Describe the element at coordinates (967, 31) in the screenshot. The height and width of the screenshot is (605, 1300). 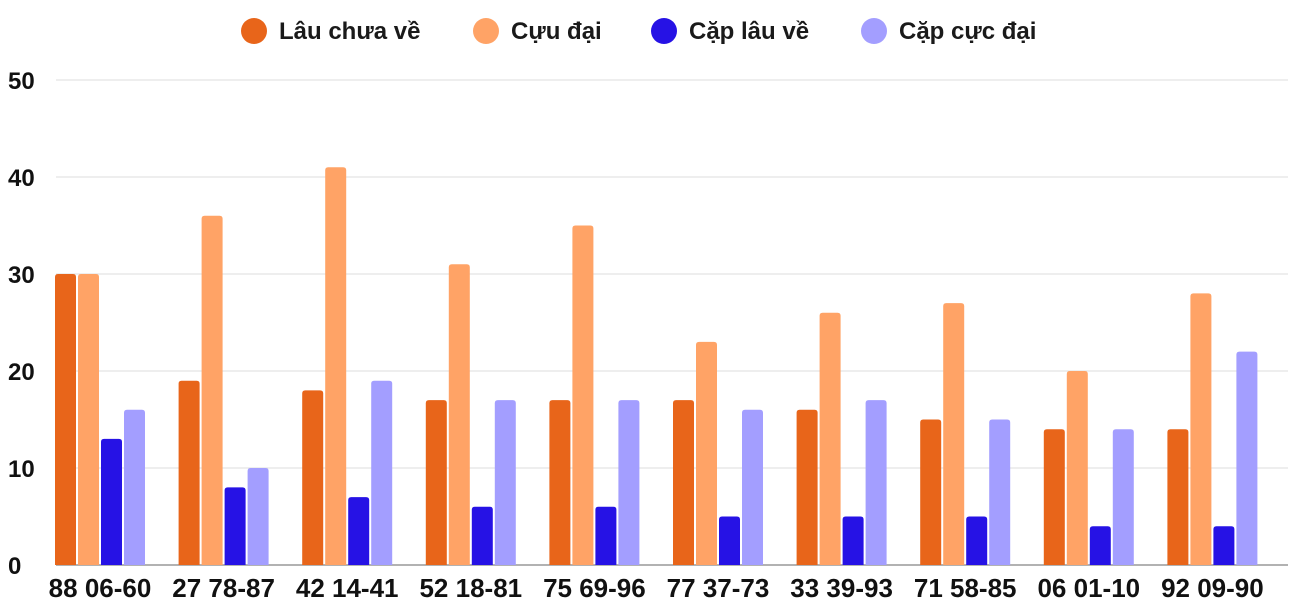
I see `legend-label: Cặp cực đại` at that location.